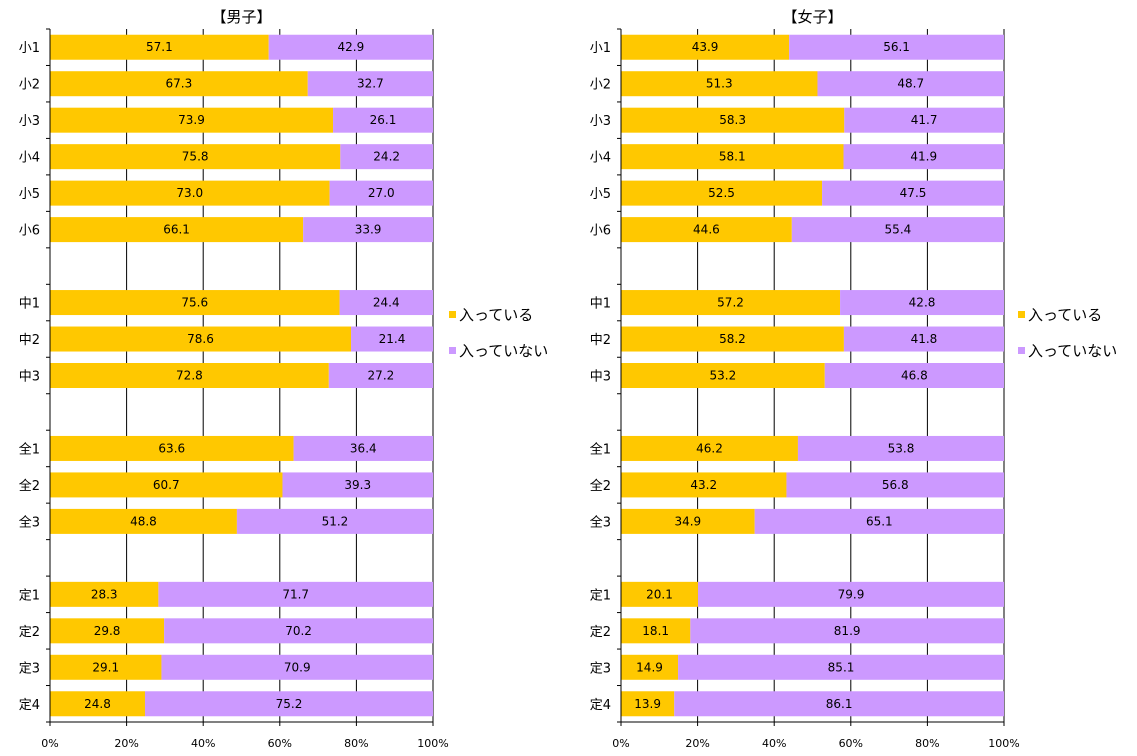 This screenshot has height=756, width=1137. Describe the element at coordinates (600, 595) in the screenshot. I see `category-label: 定1` at that location.